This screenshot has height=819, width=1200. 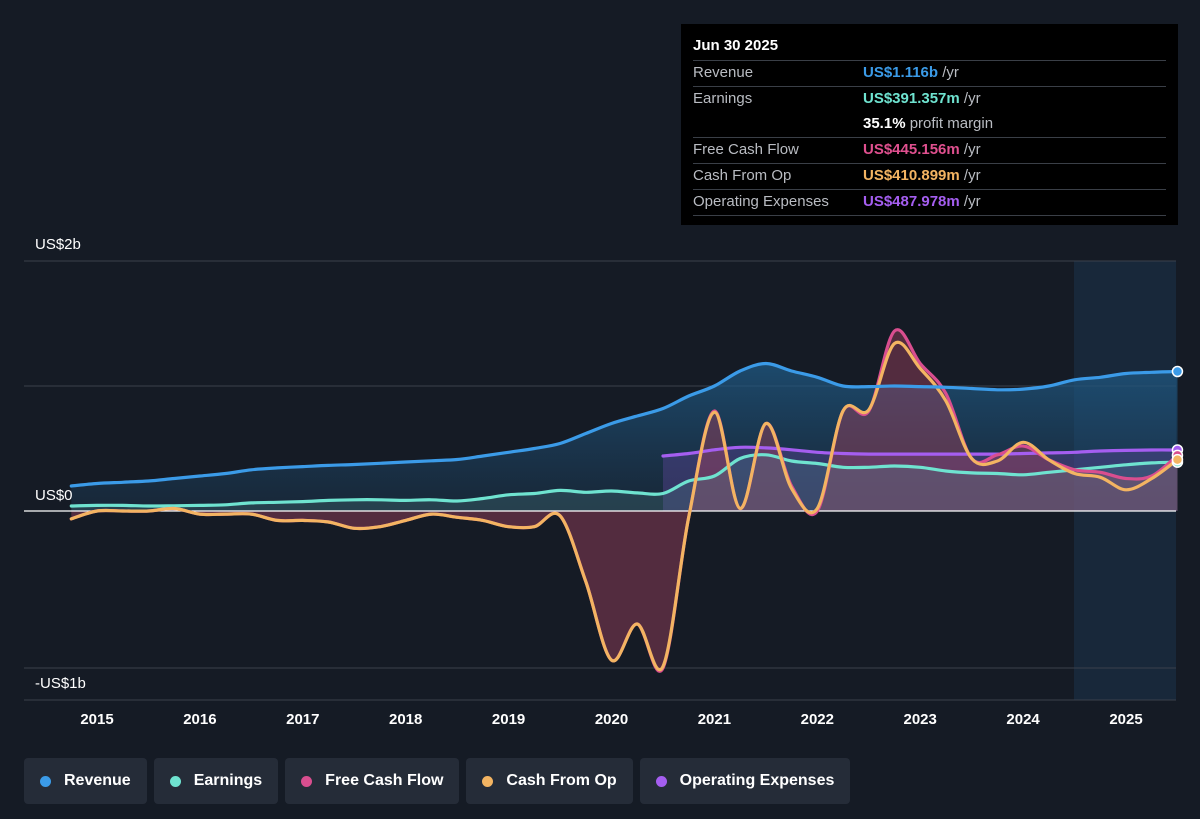 I want to click on tooltip-row-value: US$391.357m, so click(x=911, y=98).